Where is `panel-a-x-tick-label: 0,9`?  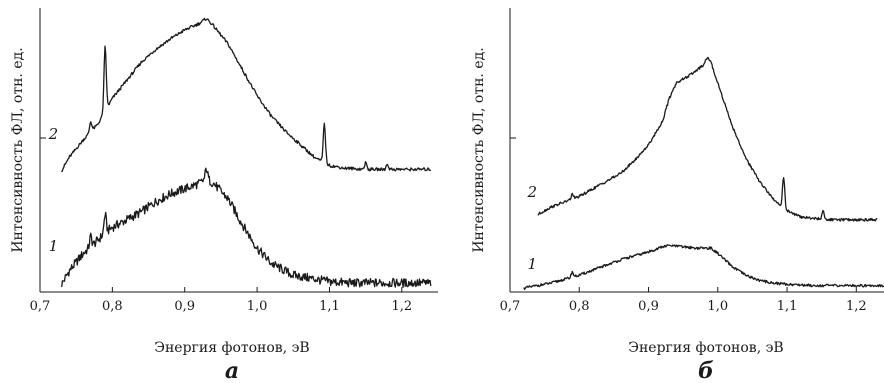
panel-a-x-tick-label: 0,9 is located at coordinates (184, 306).